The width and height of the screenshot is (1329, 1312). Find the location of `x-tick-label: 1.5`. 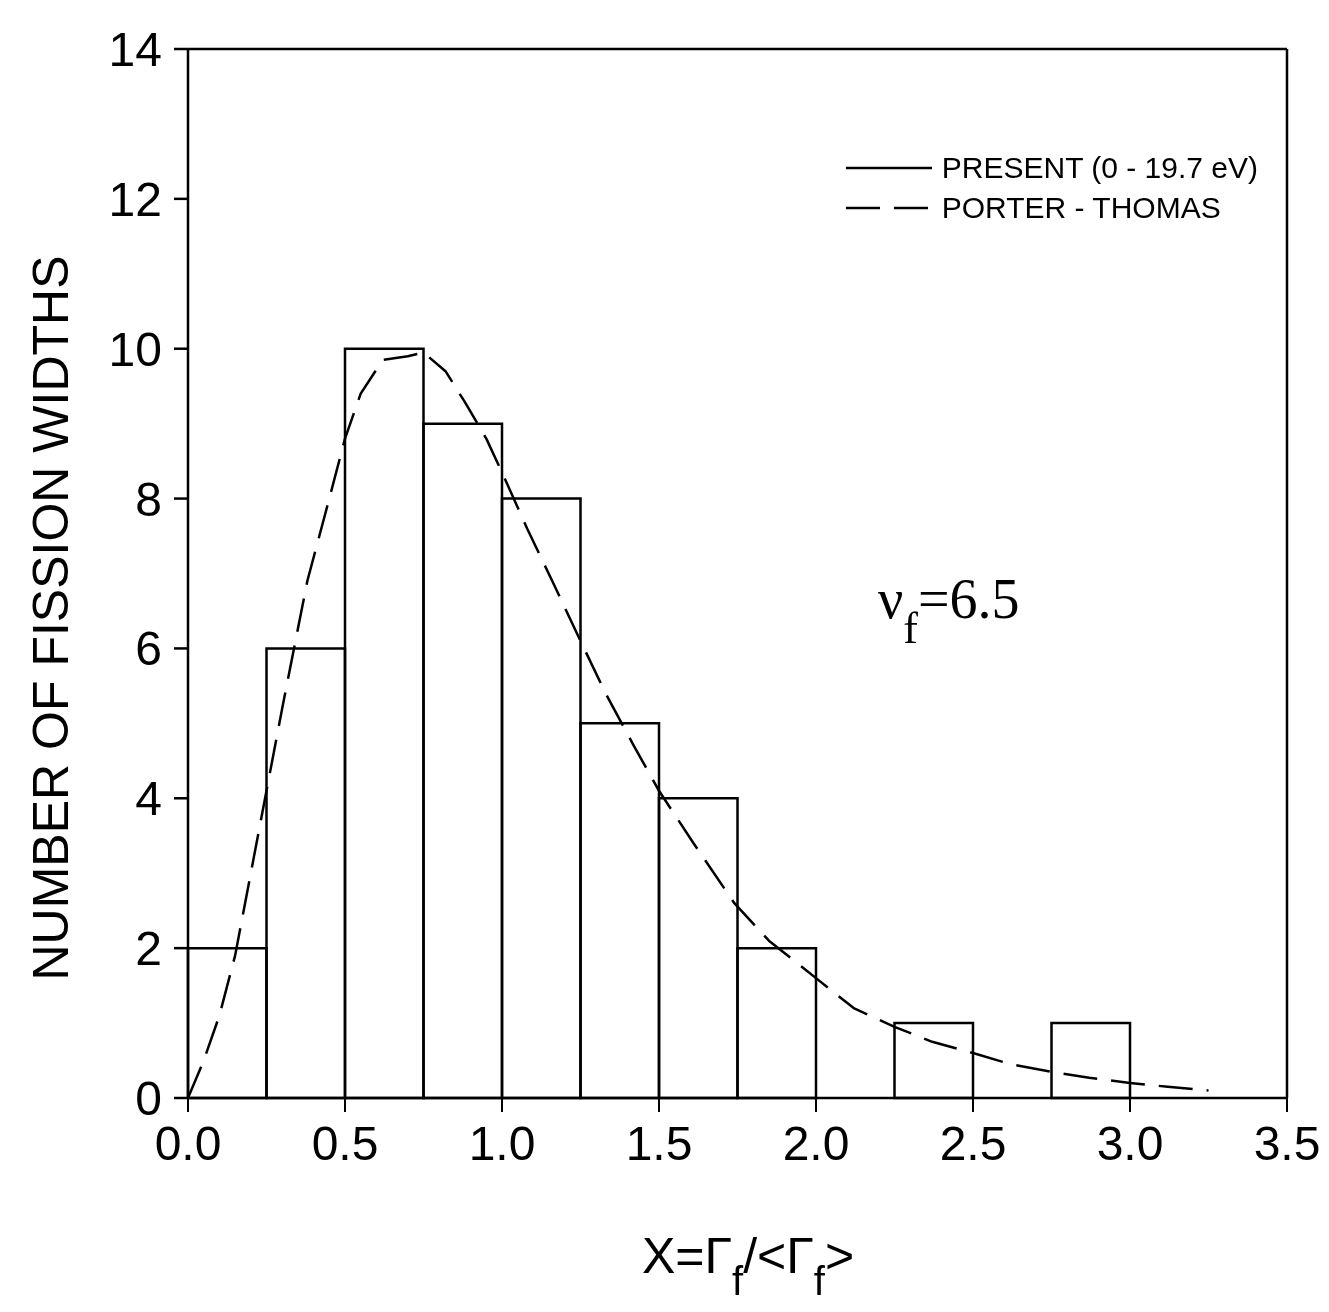

x-tick-label: 1.5 is located at coordinates (659, 1144).